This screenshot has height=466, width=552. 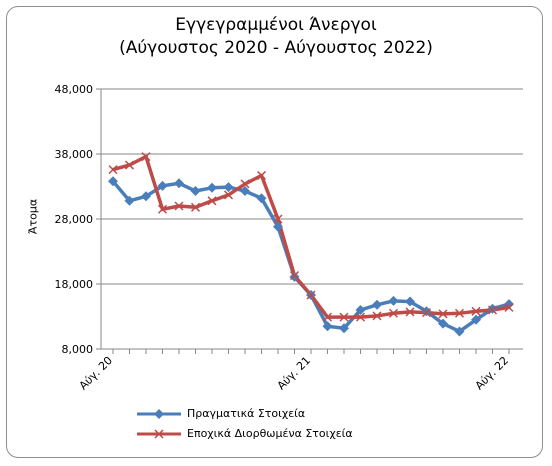 I want to click on y-tick-labels: 8,000 18,000 28,000 38,000 48,000, so click(x=74, y=219).